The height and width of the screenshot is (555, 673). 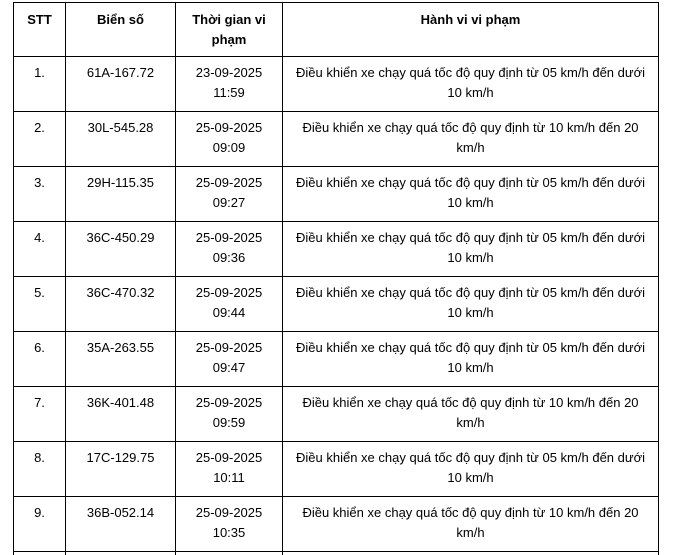 What do you see at coordinates (120, 29) in the screenshot?
I see `column-header-plate: Biển số` at bounding box center [120, 29].